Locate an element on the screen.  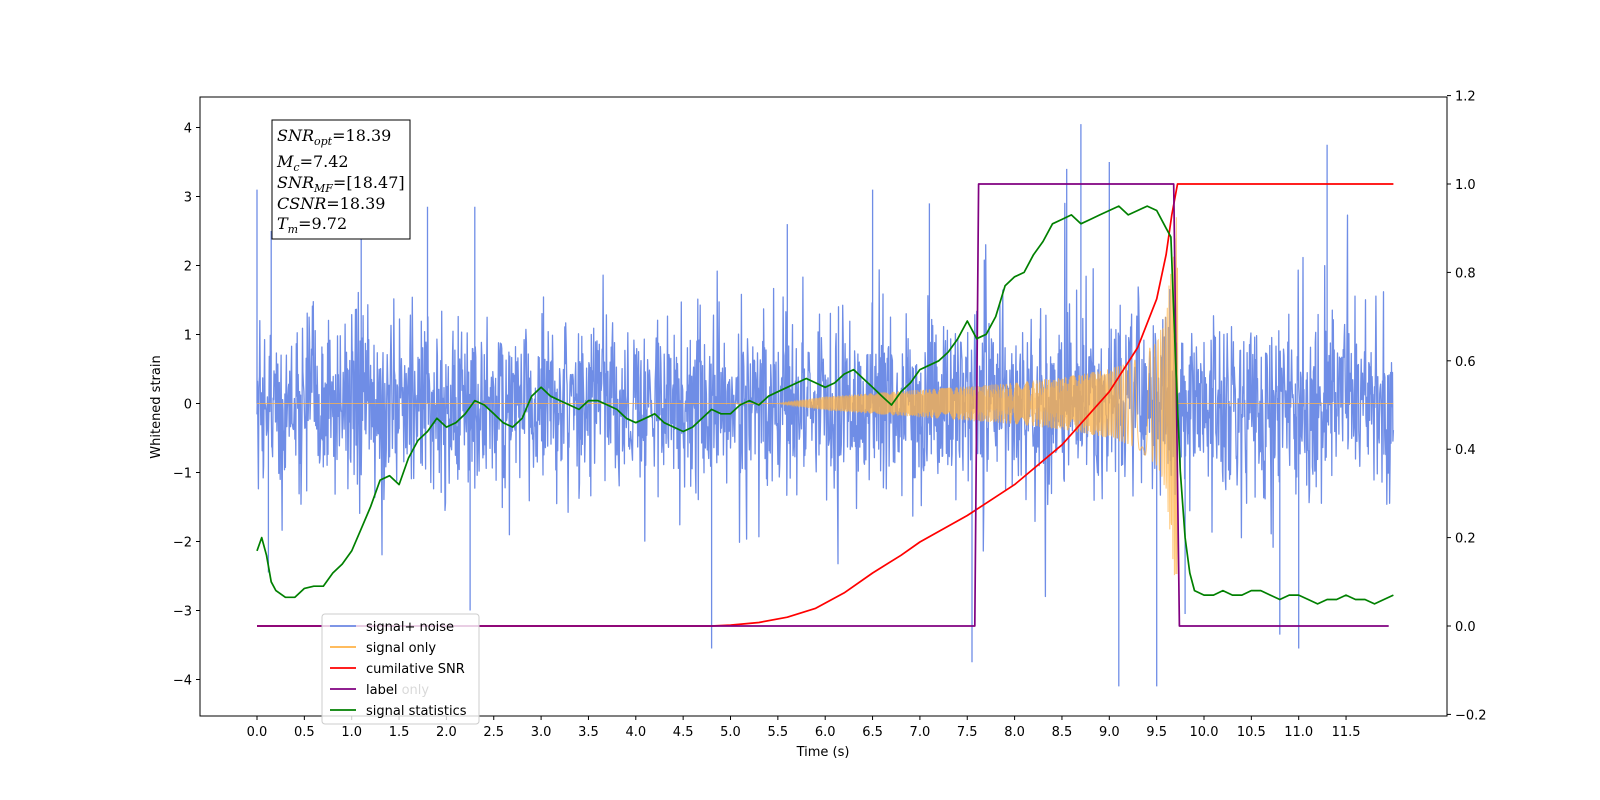
y-tick-label: 0 is located at coordinates (188, 405).